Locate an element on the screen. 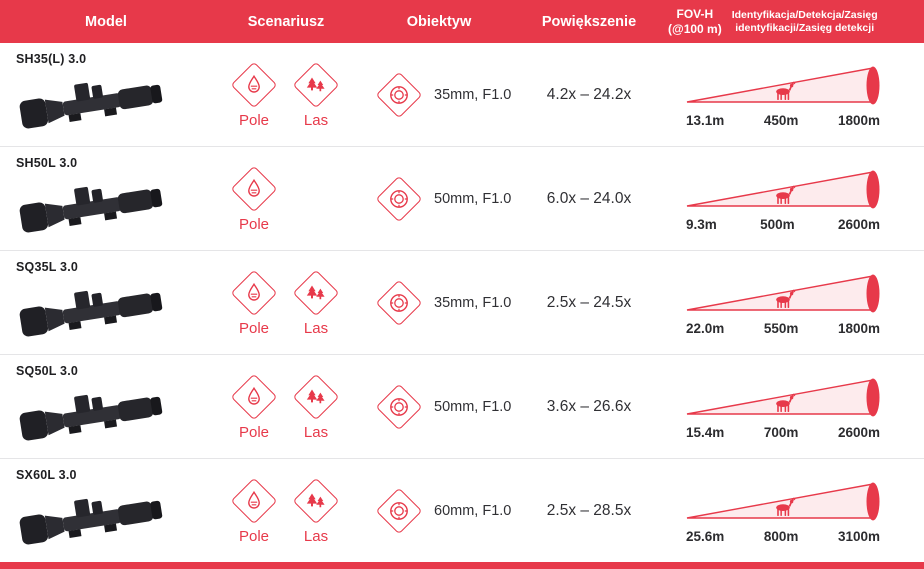 The image size is (924, 569). col-header-fov: FOV-H (@100 m) is located at coordinates (695, 21).